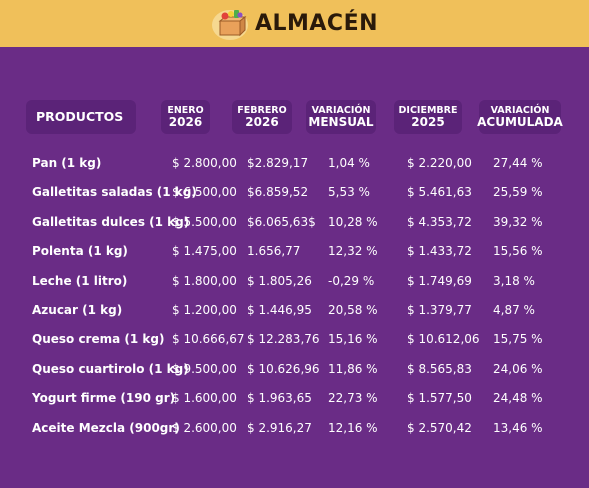  I want to click on column-header-productos: PRODUCTOS, so click(81, 117).